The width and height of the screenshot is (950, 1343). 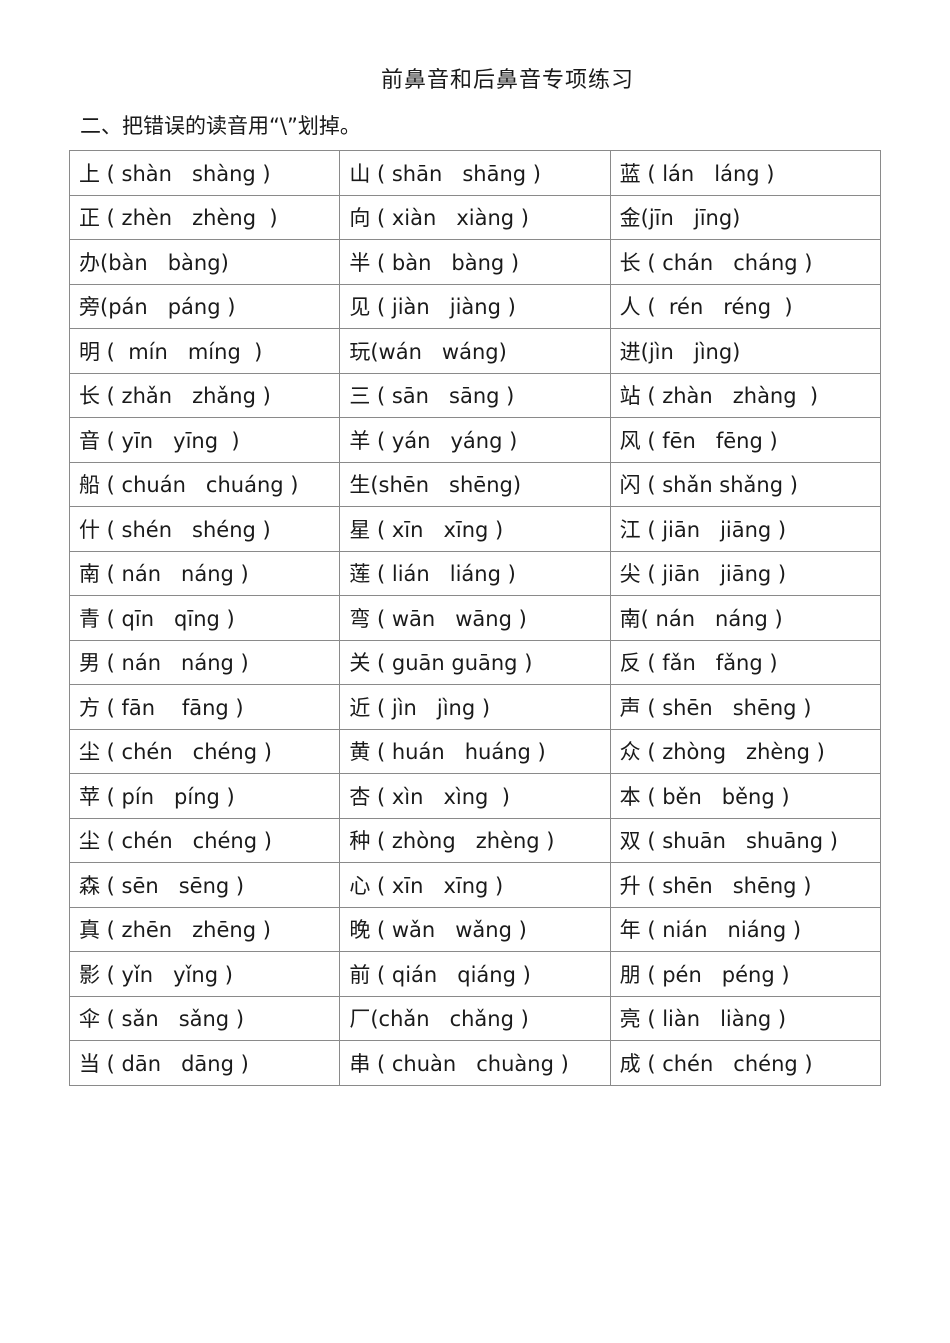 I want to click on pinyin-cell: 升 ( shēn shēng ), so click(x=745, y=885).